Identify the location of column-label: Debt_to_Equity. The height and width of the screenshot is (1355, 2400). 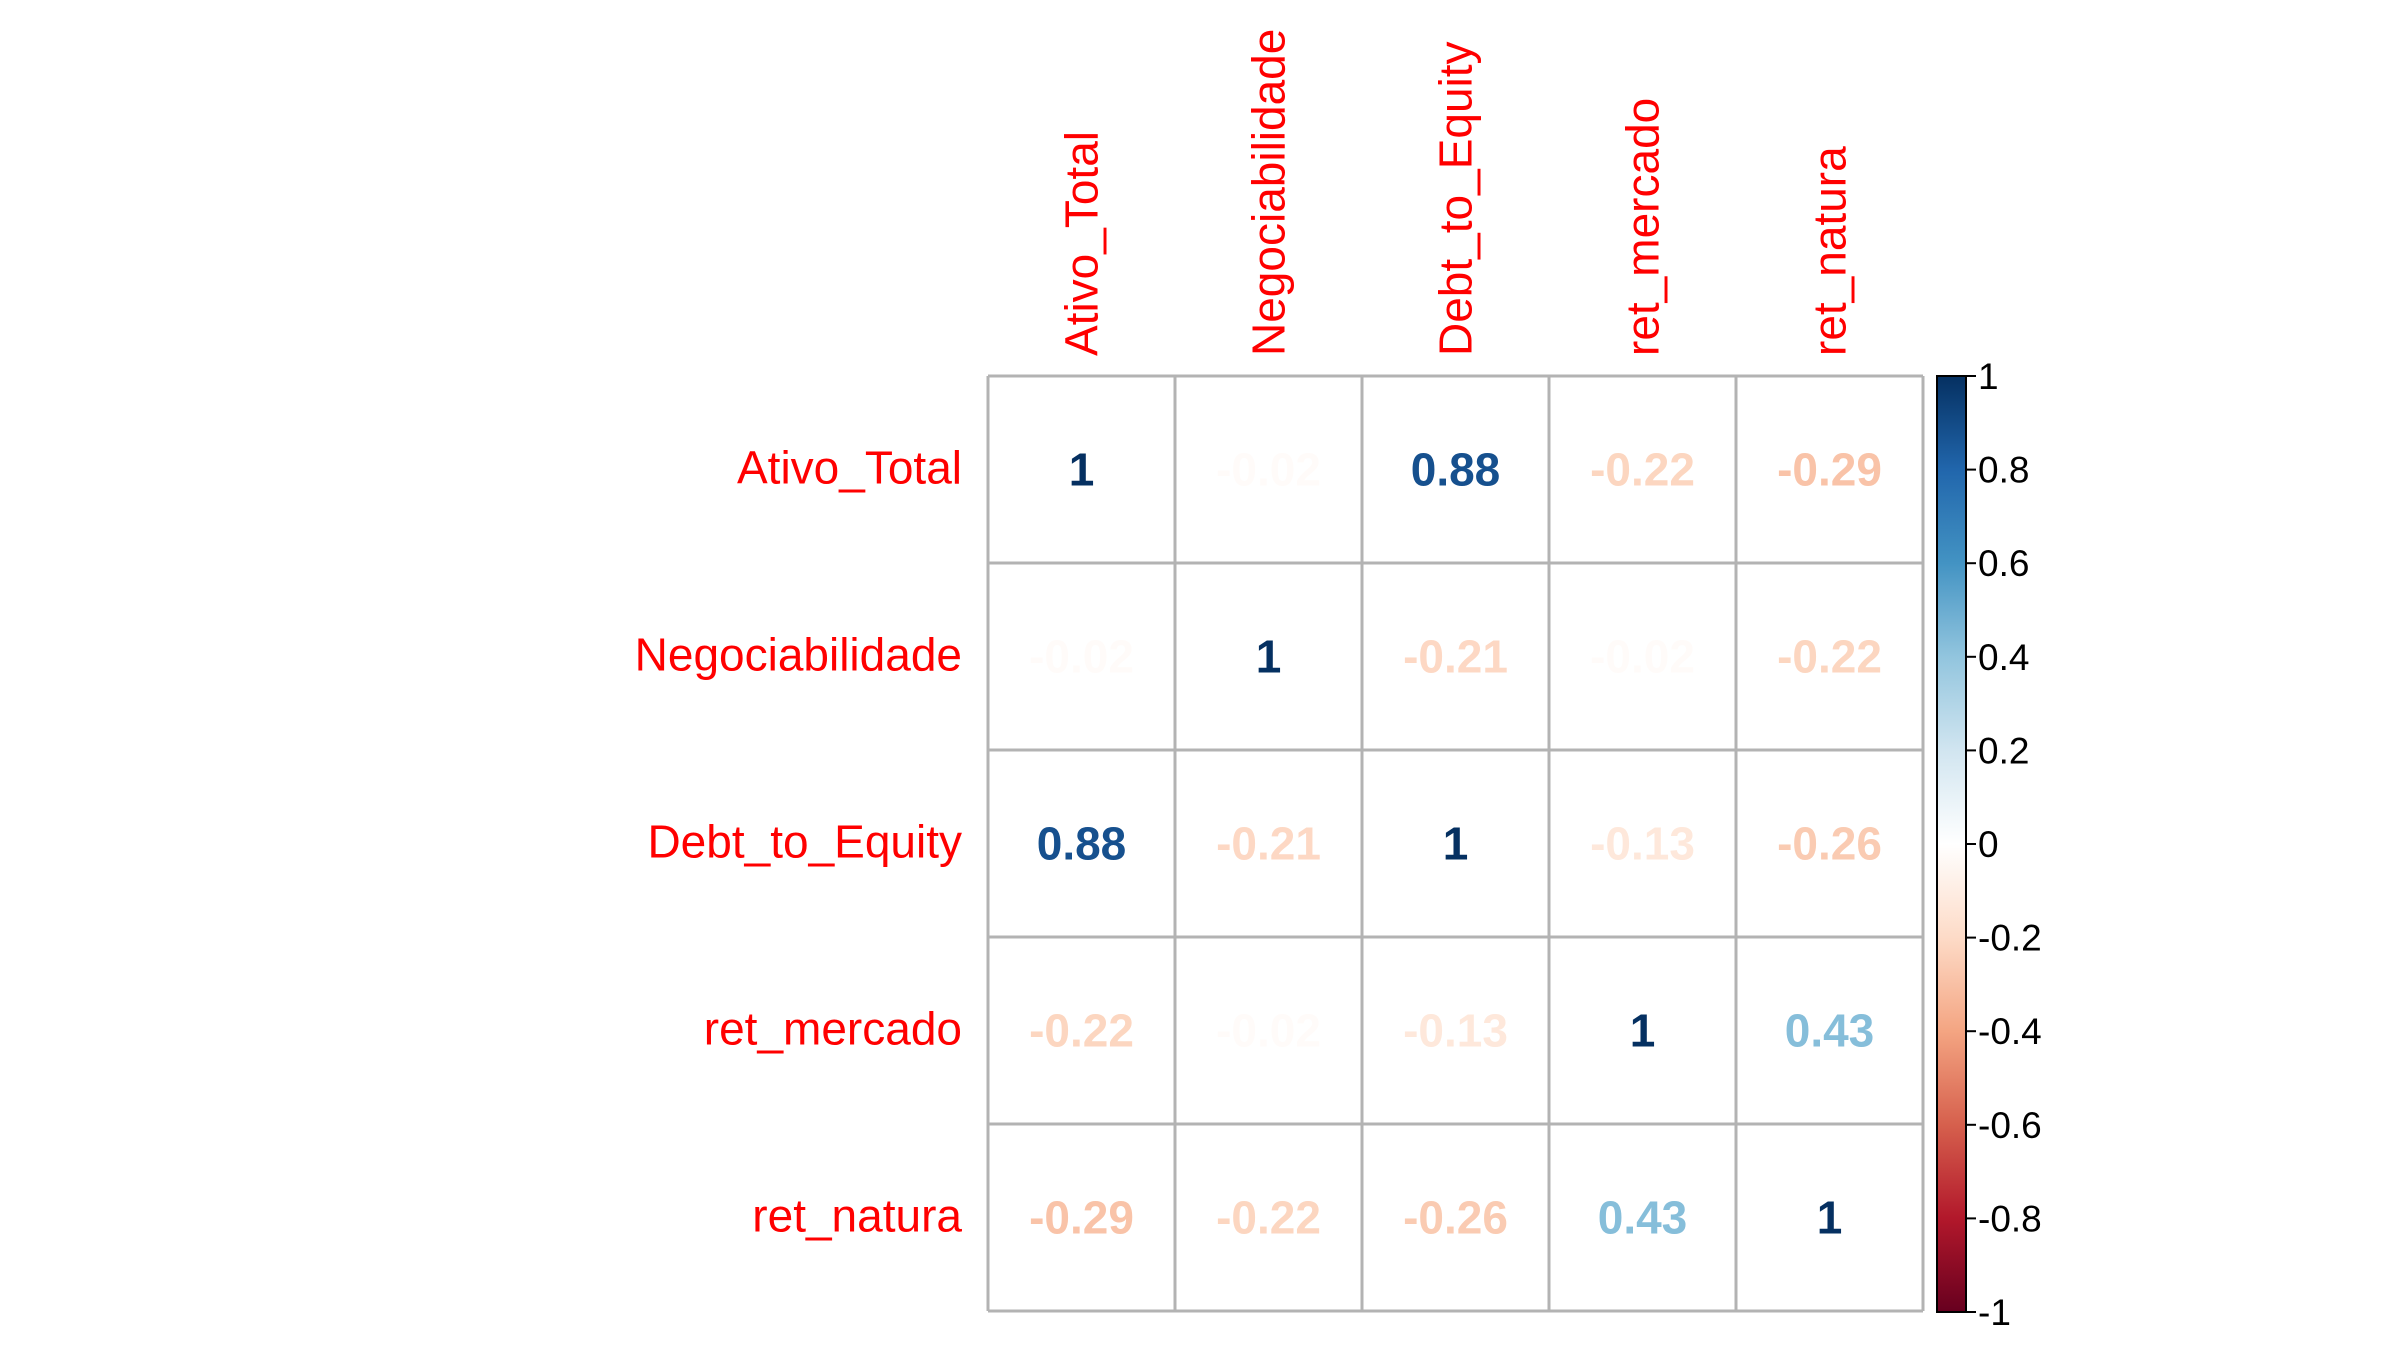
(1456, 198).